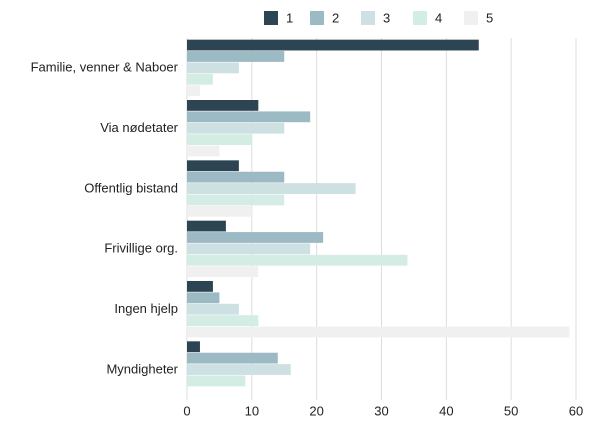 This screenshot has width=589, height=426. What do you see at coordinates (438, 17) in the screenshot?
I see `legend-label: 4` at bounding box center [438, 17].